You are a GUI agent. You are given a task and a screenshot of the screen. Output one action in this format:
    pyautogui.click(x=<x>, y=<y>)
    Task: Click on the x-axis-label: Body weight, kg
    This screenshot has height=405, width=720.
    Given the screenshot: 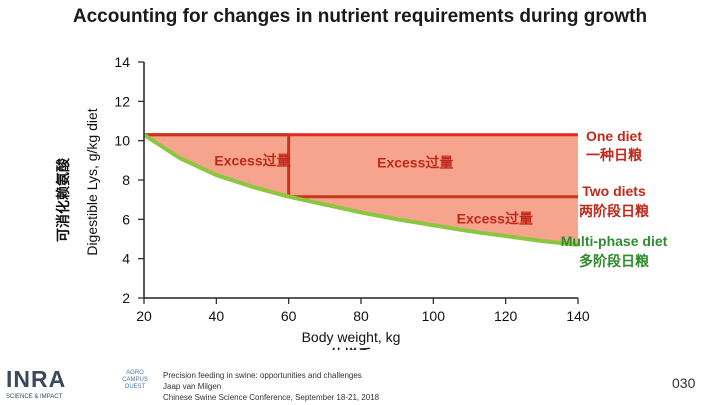 What is the action you would take?
    pyautogui.click(x=351, y=337)
    